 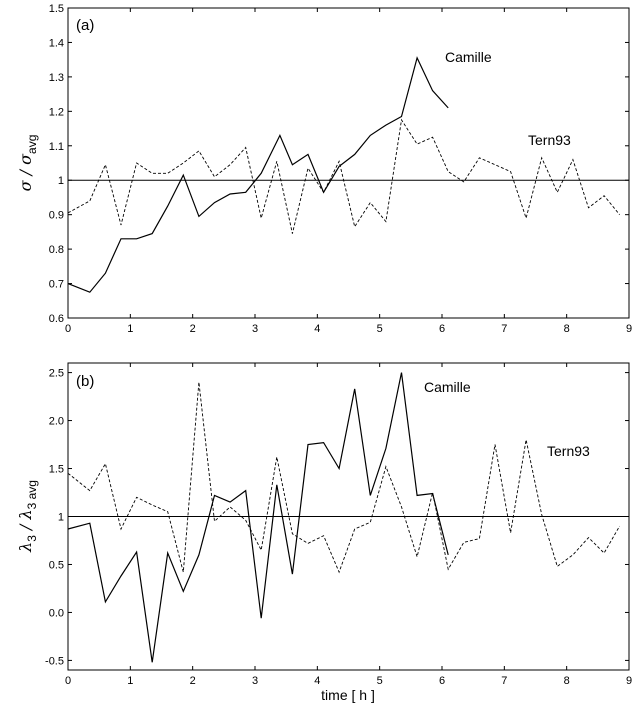 What do you see at coordinates (130, 329) in the screenshot?
I see `panel-a-xtick-label: 1` at bounding box center [130, 329].